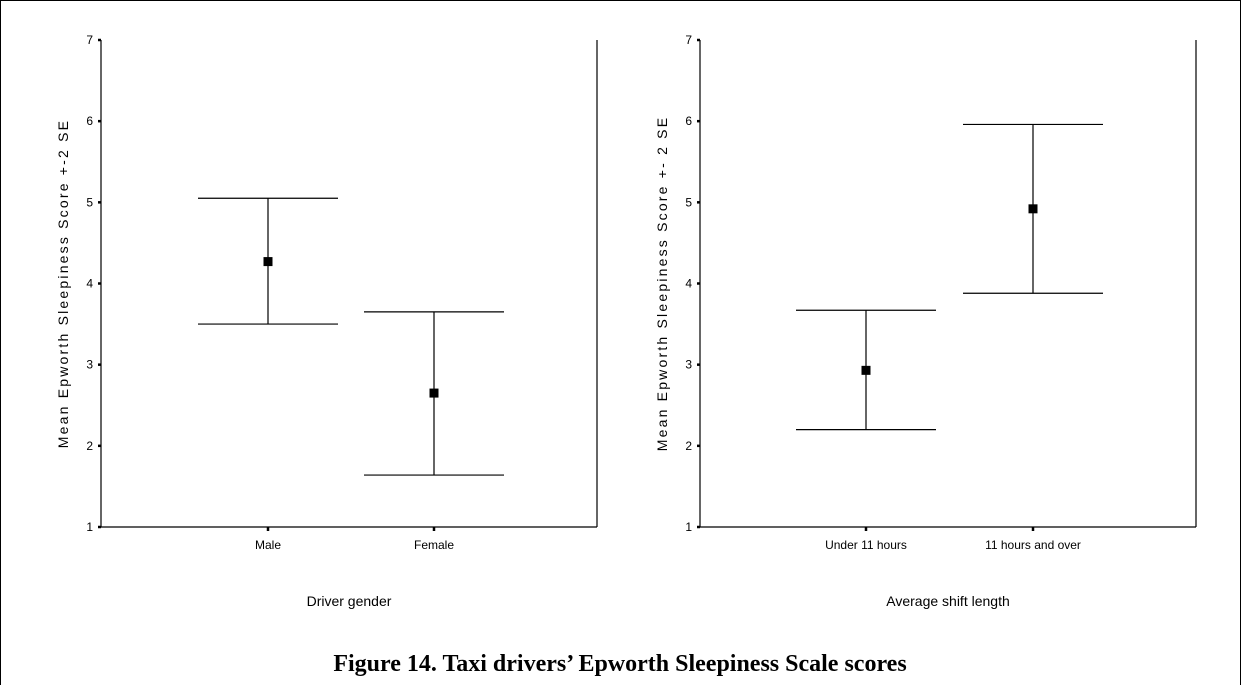 The image size is (1241, 685). What do you see at coordinates (89, 121) in the screenshot?
I see `gender-y-tick-label: 6` at bounding box center [89, 121].